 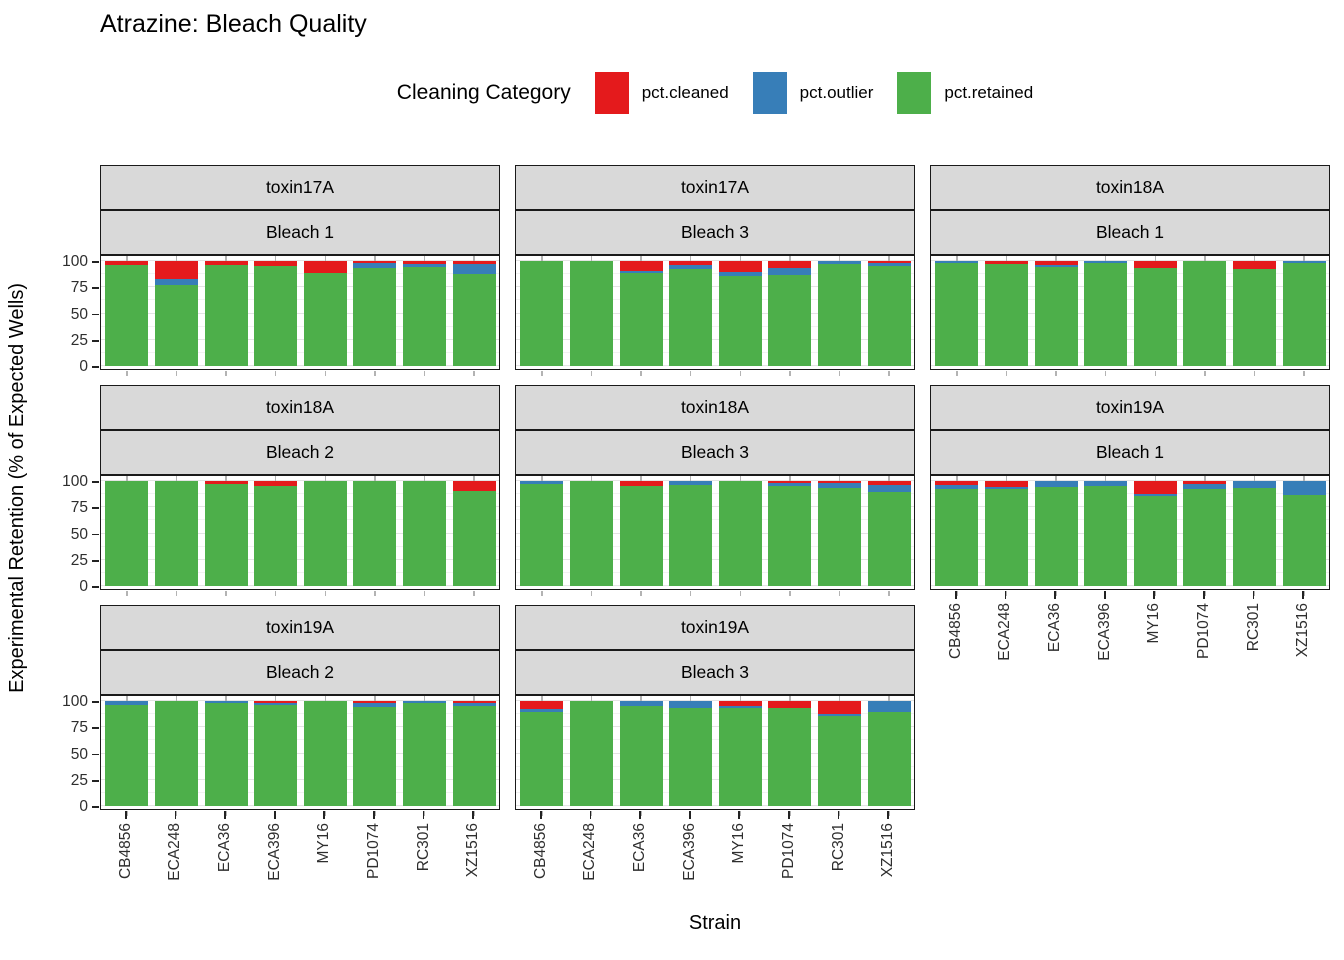 What do you see at coordinates (1253, 627) in the screenshot?
I see `x-tick-label-RC301: RC301` at bounding box center [1253, 627].